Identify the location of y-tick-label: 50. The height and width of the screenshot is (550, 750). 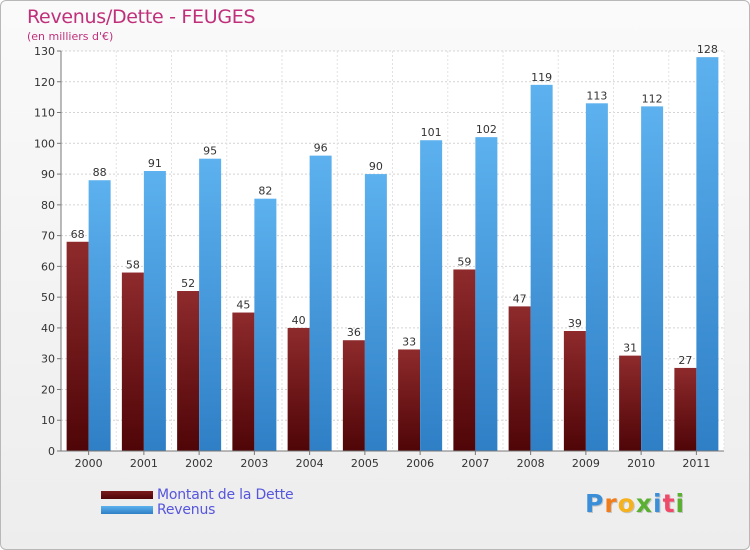
(48, 297).